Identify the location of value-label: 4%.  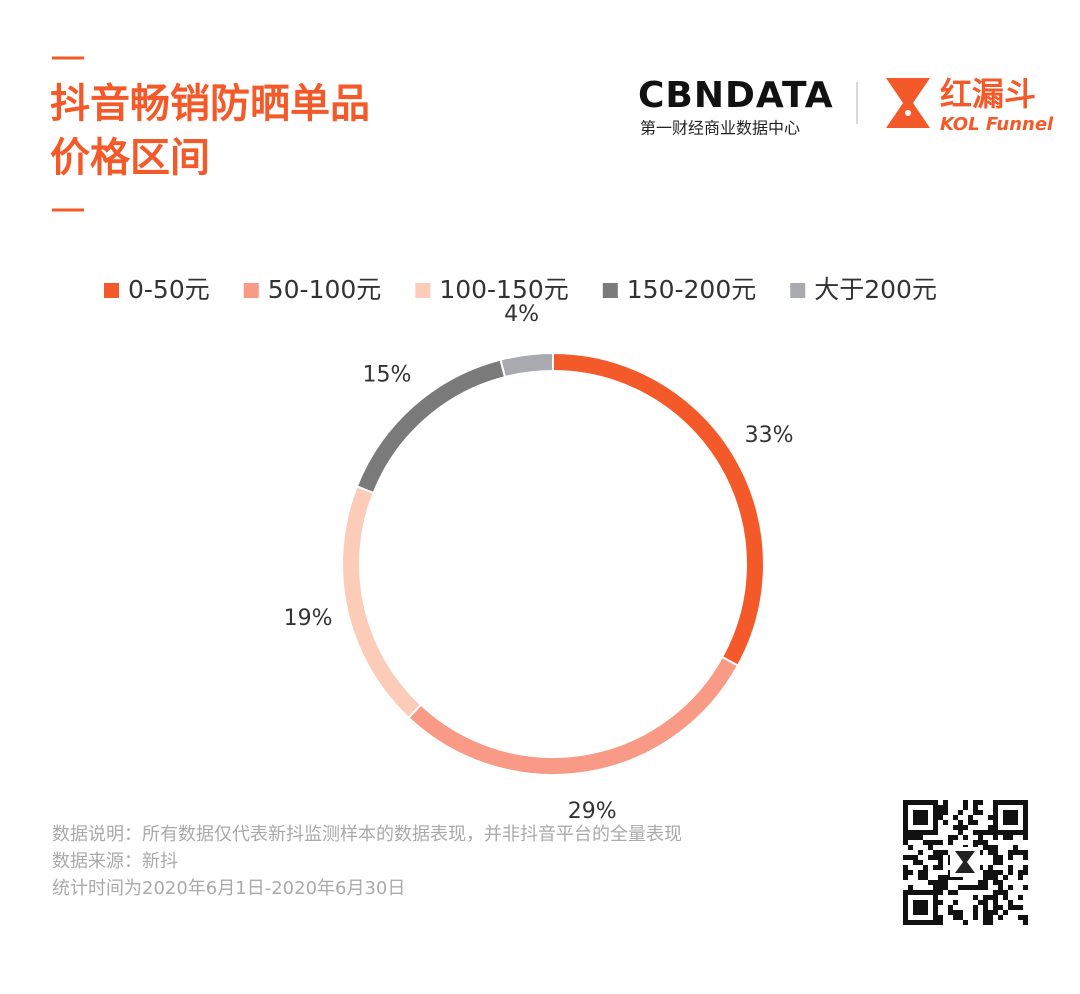
(521, 314).